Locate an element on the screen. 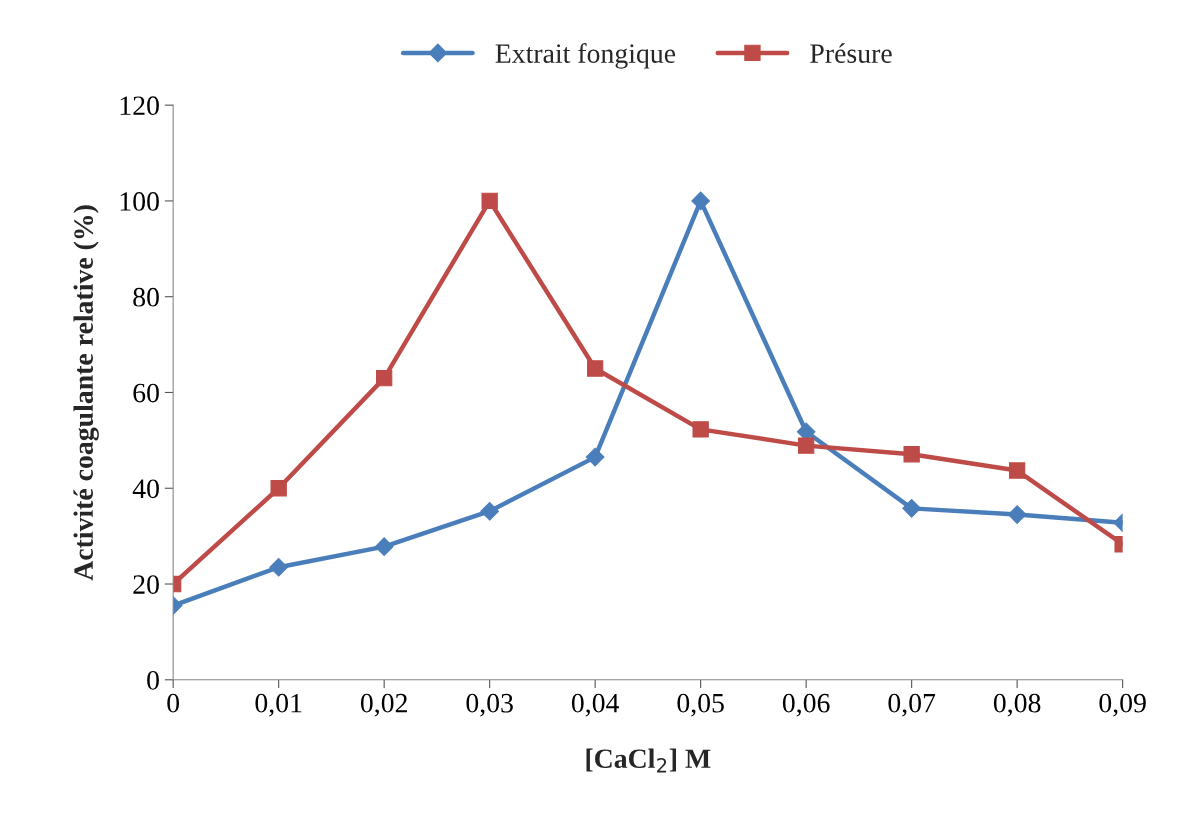  x-tick-label: 0,05 is located at coordinates (700, 705).